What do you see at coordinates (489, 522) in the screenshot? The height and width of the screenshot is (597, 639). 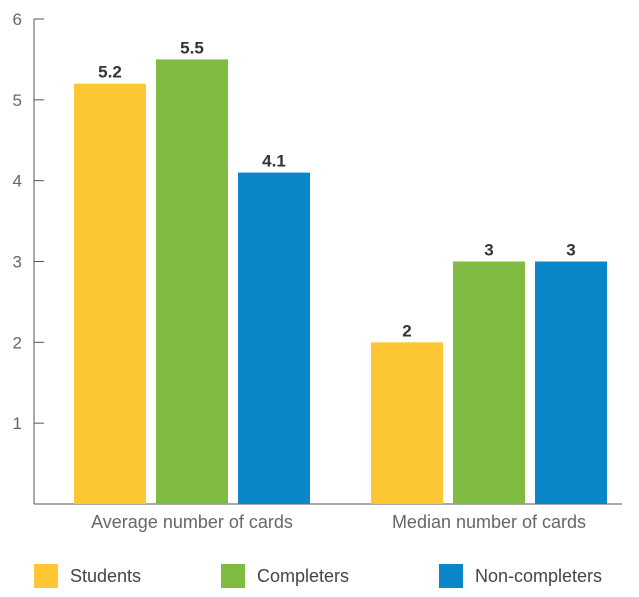 I see `x-category-label: Median number of cards` at bounding box center [489, 522].